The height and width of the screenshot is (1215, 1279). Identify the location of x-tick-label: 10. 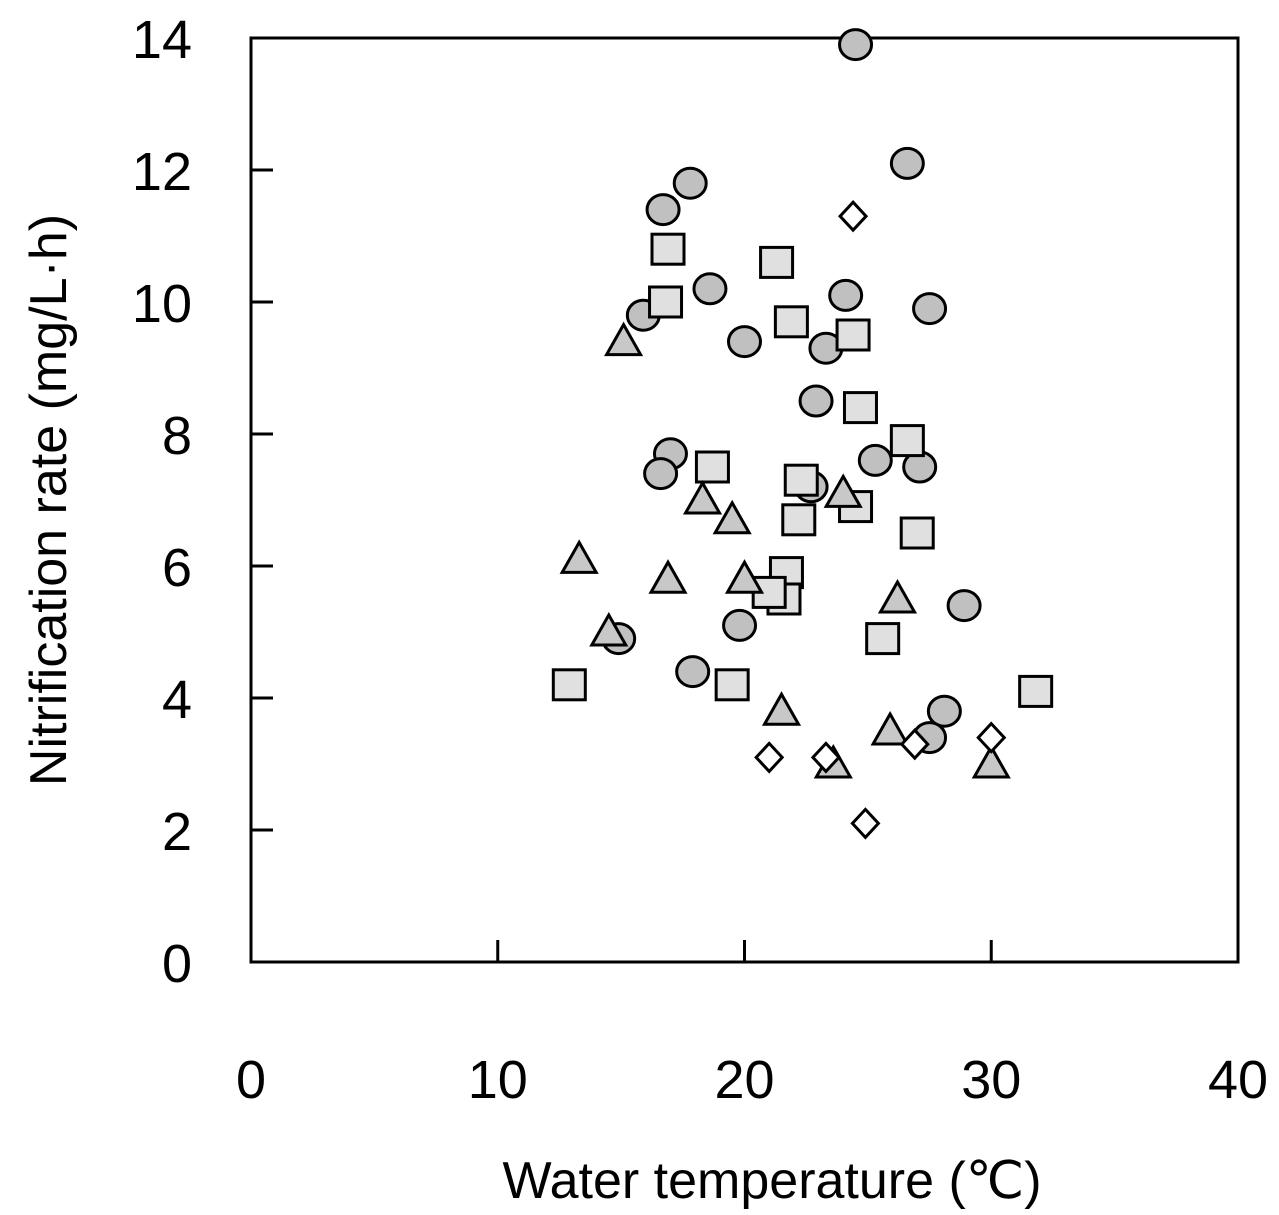
(498, 1080).